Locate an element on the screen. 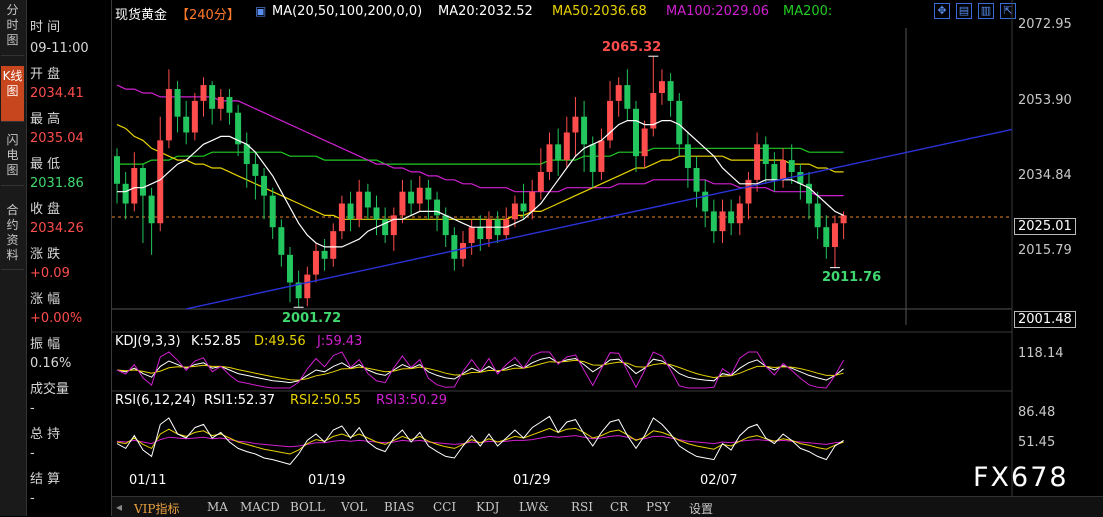  tab-cci: CCI is located at coordinates (445, 507).